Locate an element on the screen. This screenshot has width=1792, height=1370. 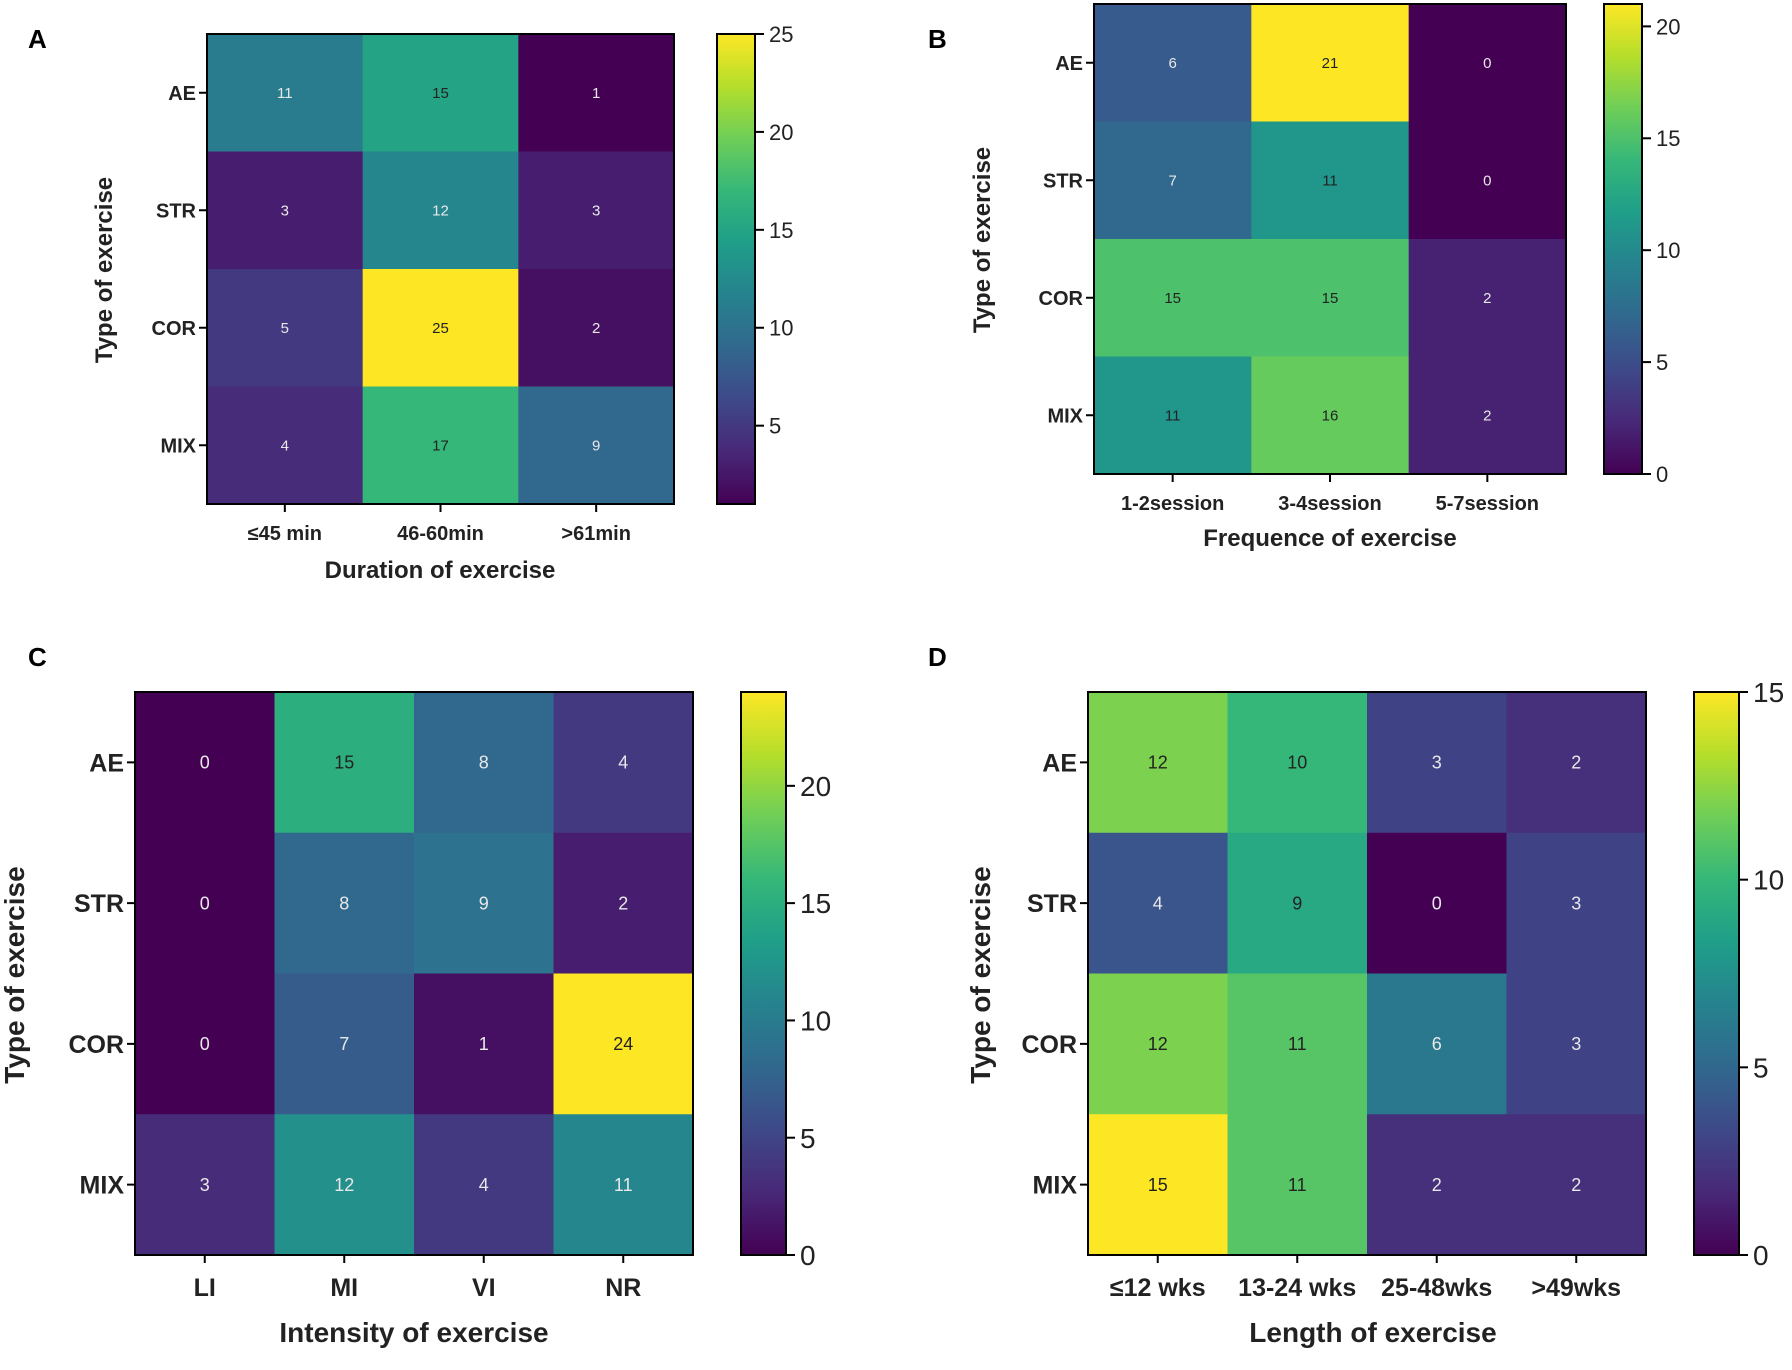
cell-value-label: 17 is located at coordinates (440, 446).